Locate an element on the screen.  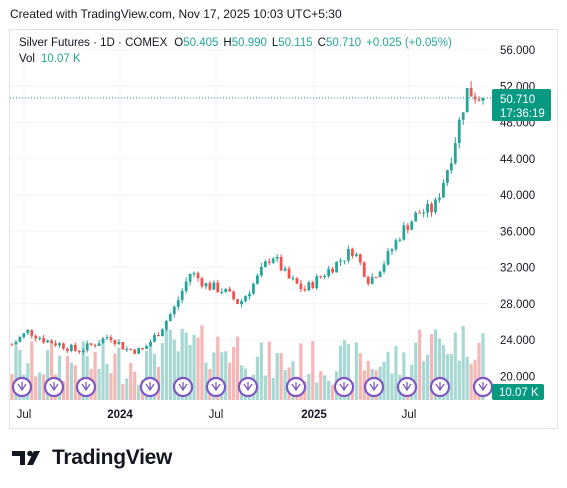
tradingview-brand-text: TradingView is located at coordinates (112, 457).